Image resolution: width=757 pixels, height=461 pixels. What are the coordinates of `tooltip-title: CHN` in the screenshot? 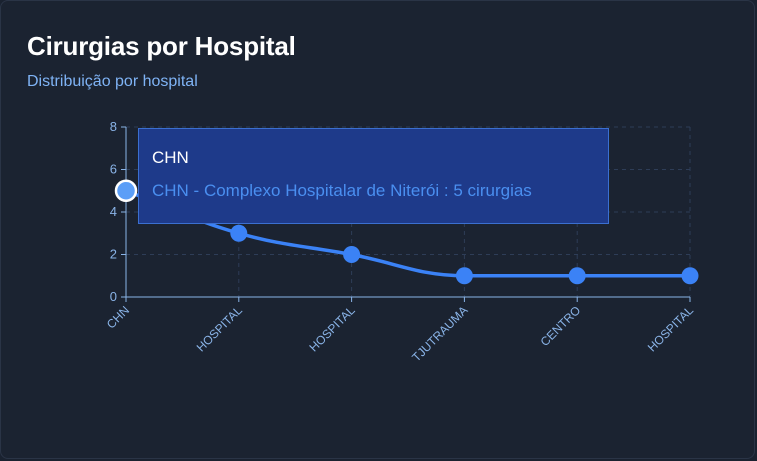 It's located at (170, 157).